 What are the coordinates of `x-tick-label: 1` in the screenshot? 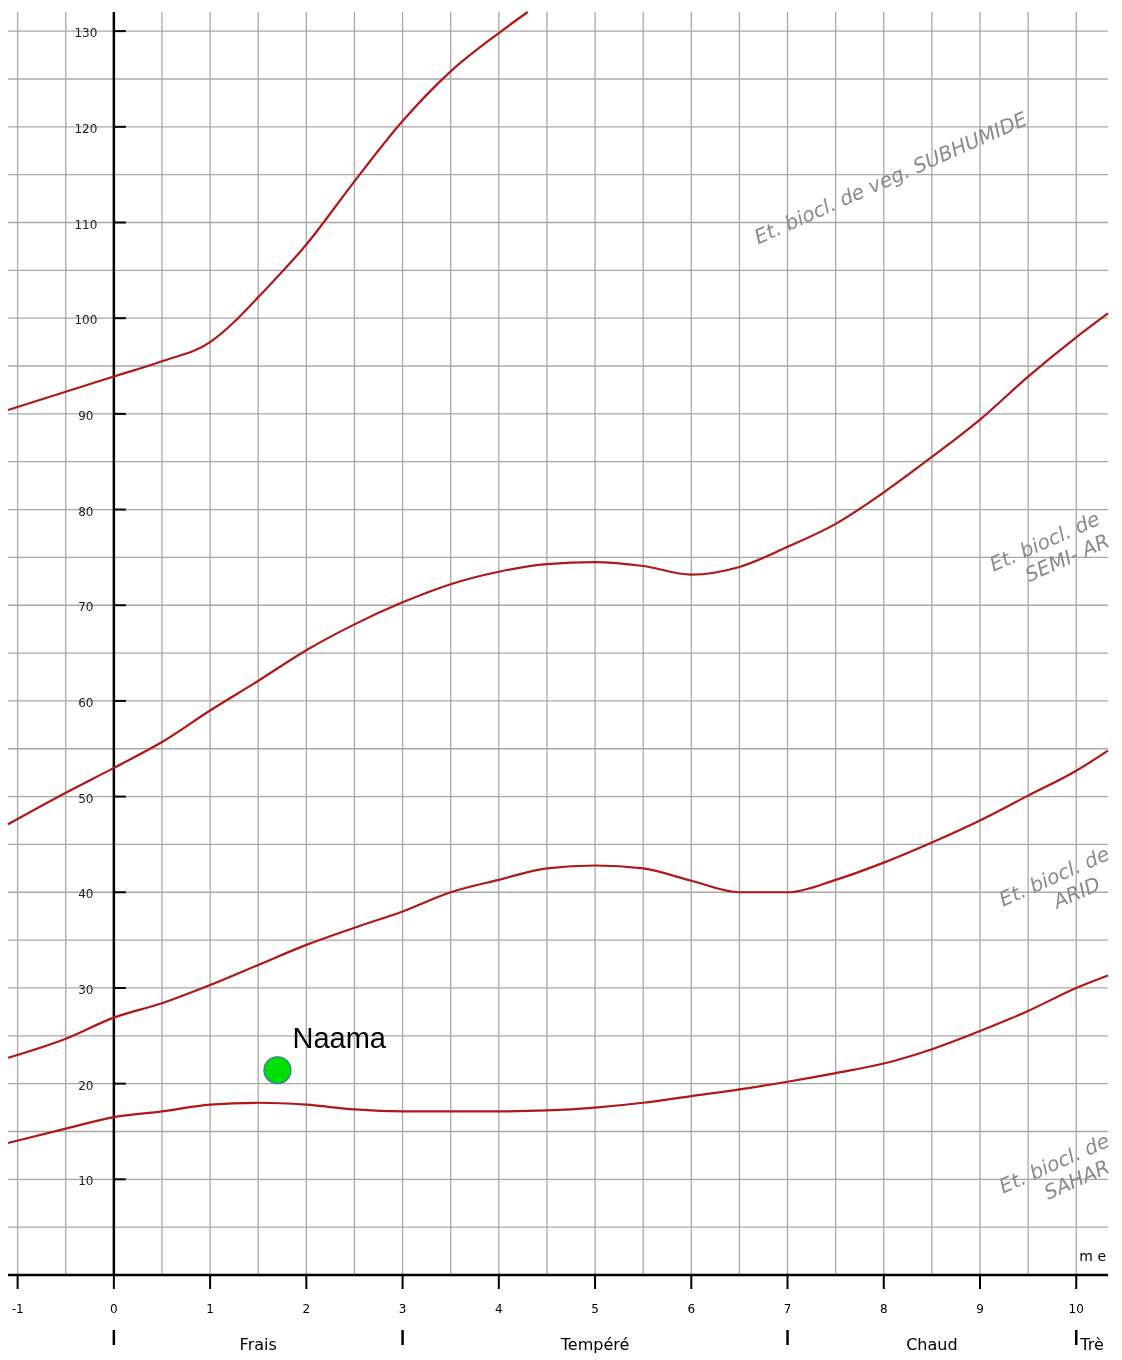 It's located at (210, 1309).